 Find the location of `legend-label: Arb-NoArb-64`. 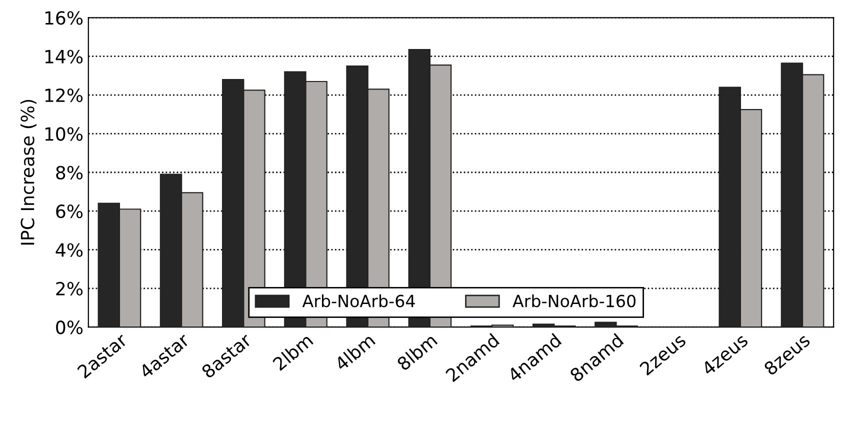

legend-label: Arb-NoArb-64 is located at coordinates (358, 301).